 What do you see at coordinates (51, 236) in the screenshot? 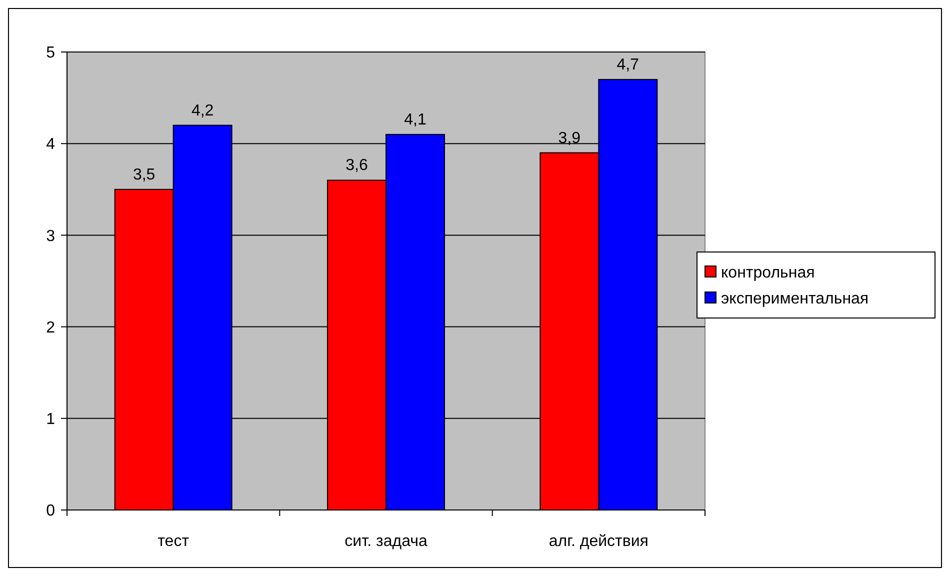
I see `y-tick-label: 3` at bounding box center [51, 236].